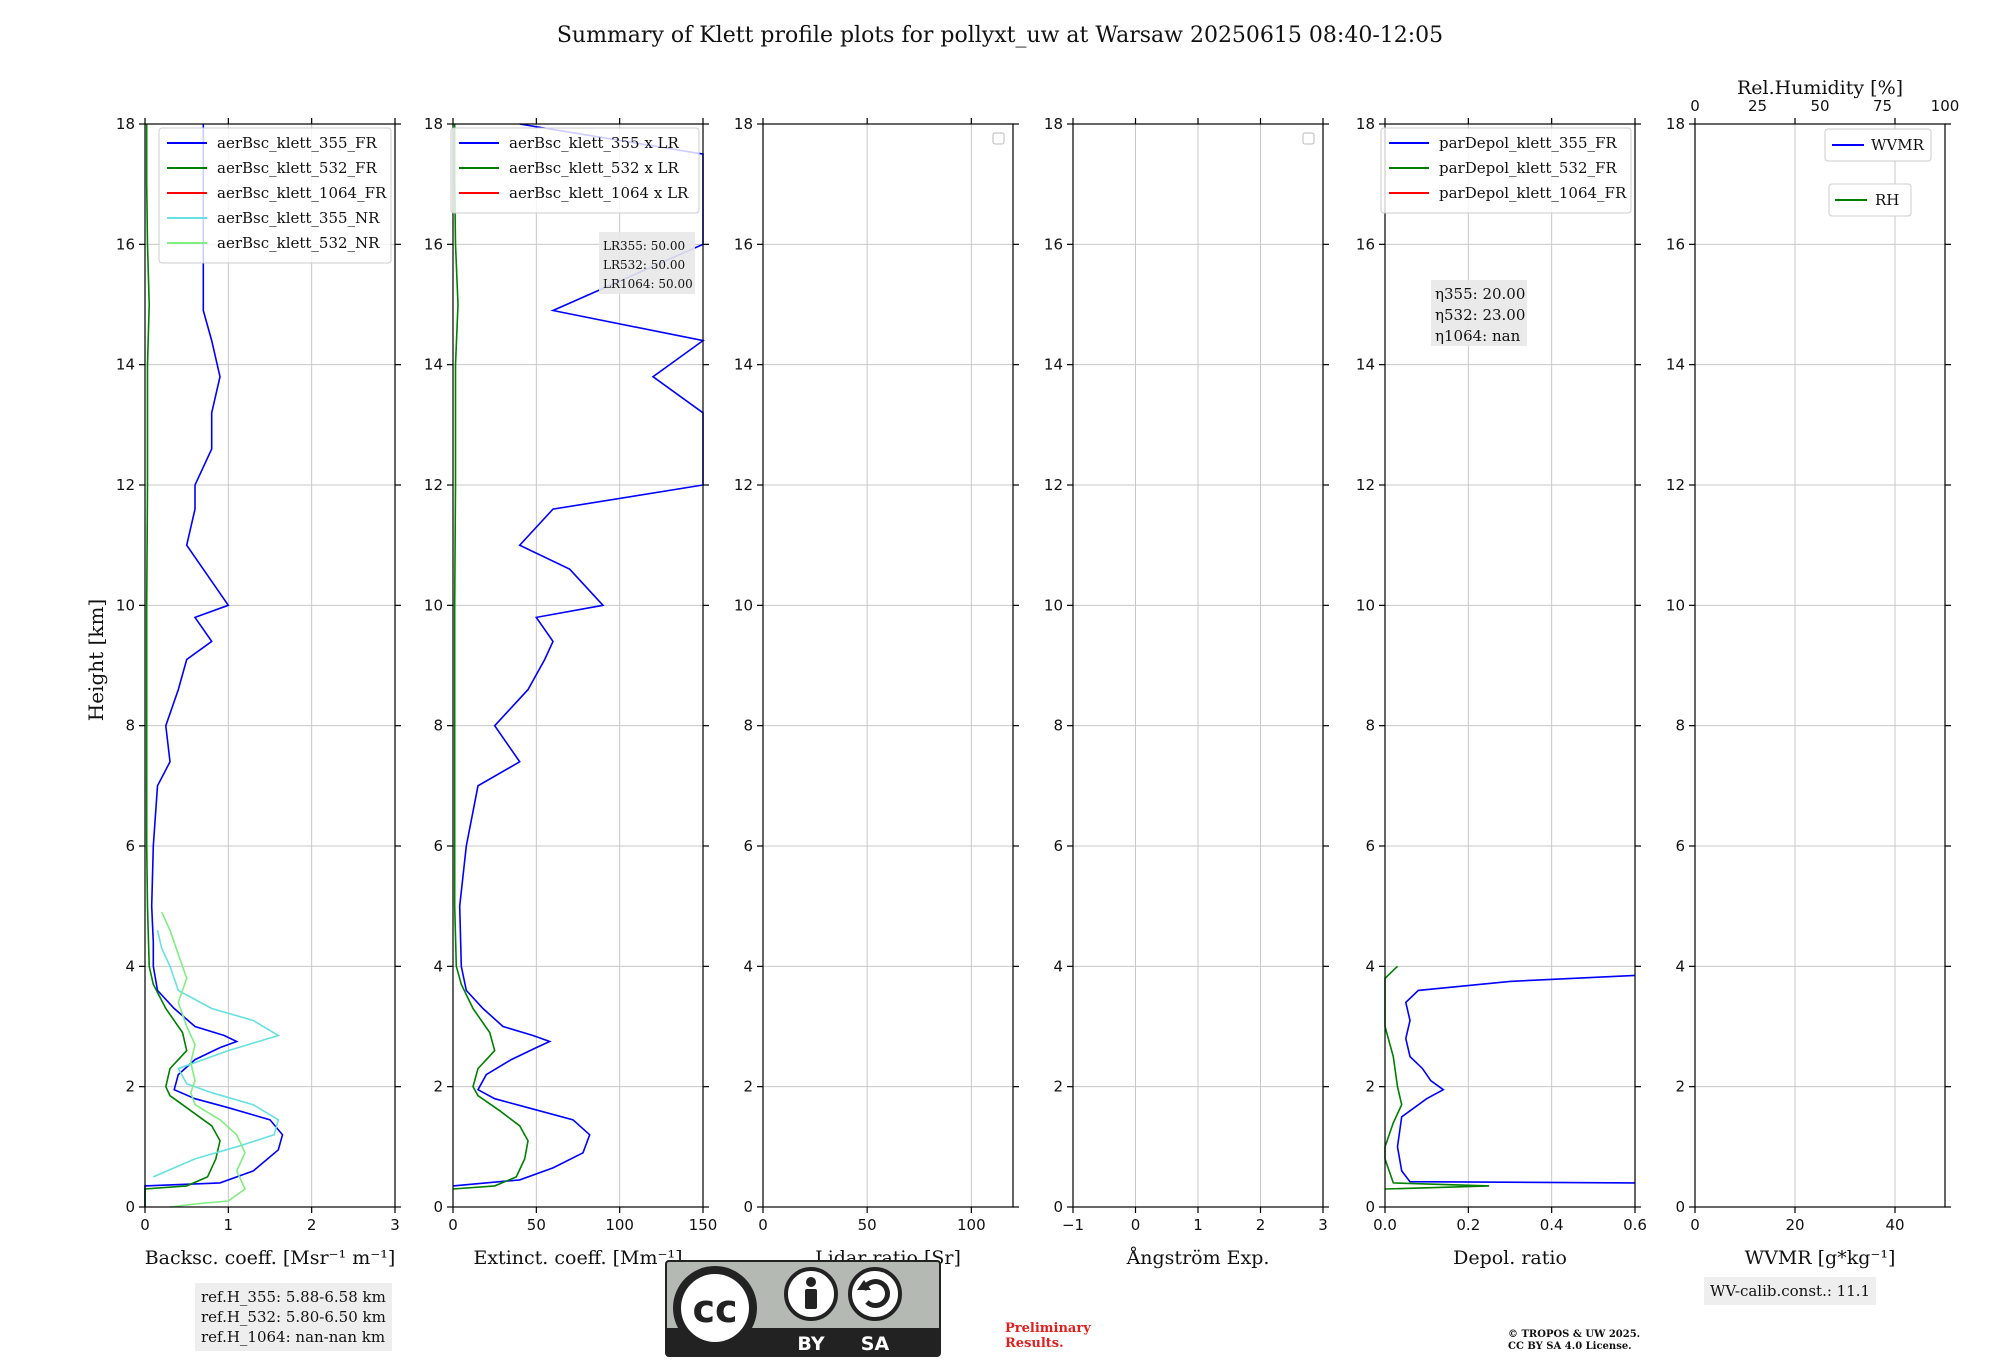  What do you see at coordinates (594, 168) in the screenshot?
I see `legend-label: aerBsc_klett_532 x LR` at bounding box center [594, 168].